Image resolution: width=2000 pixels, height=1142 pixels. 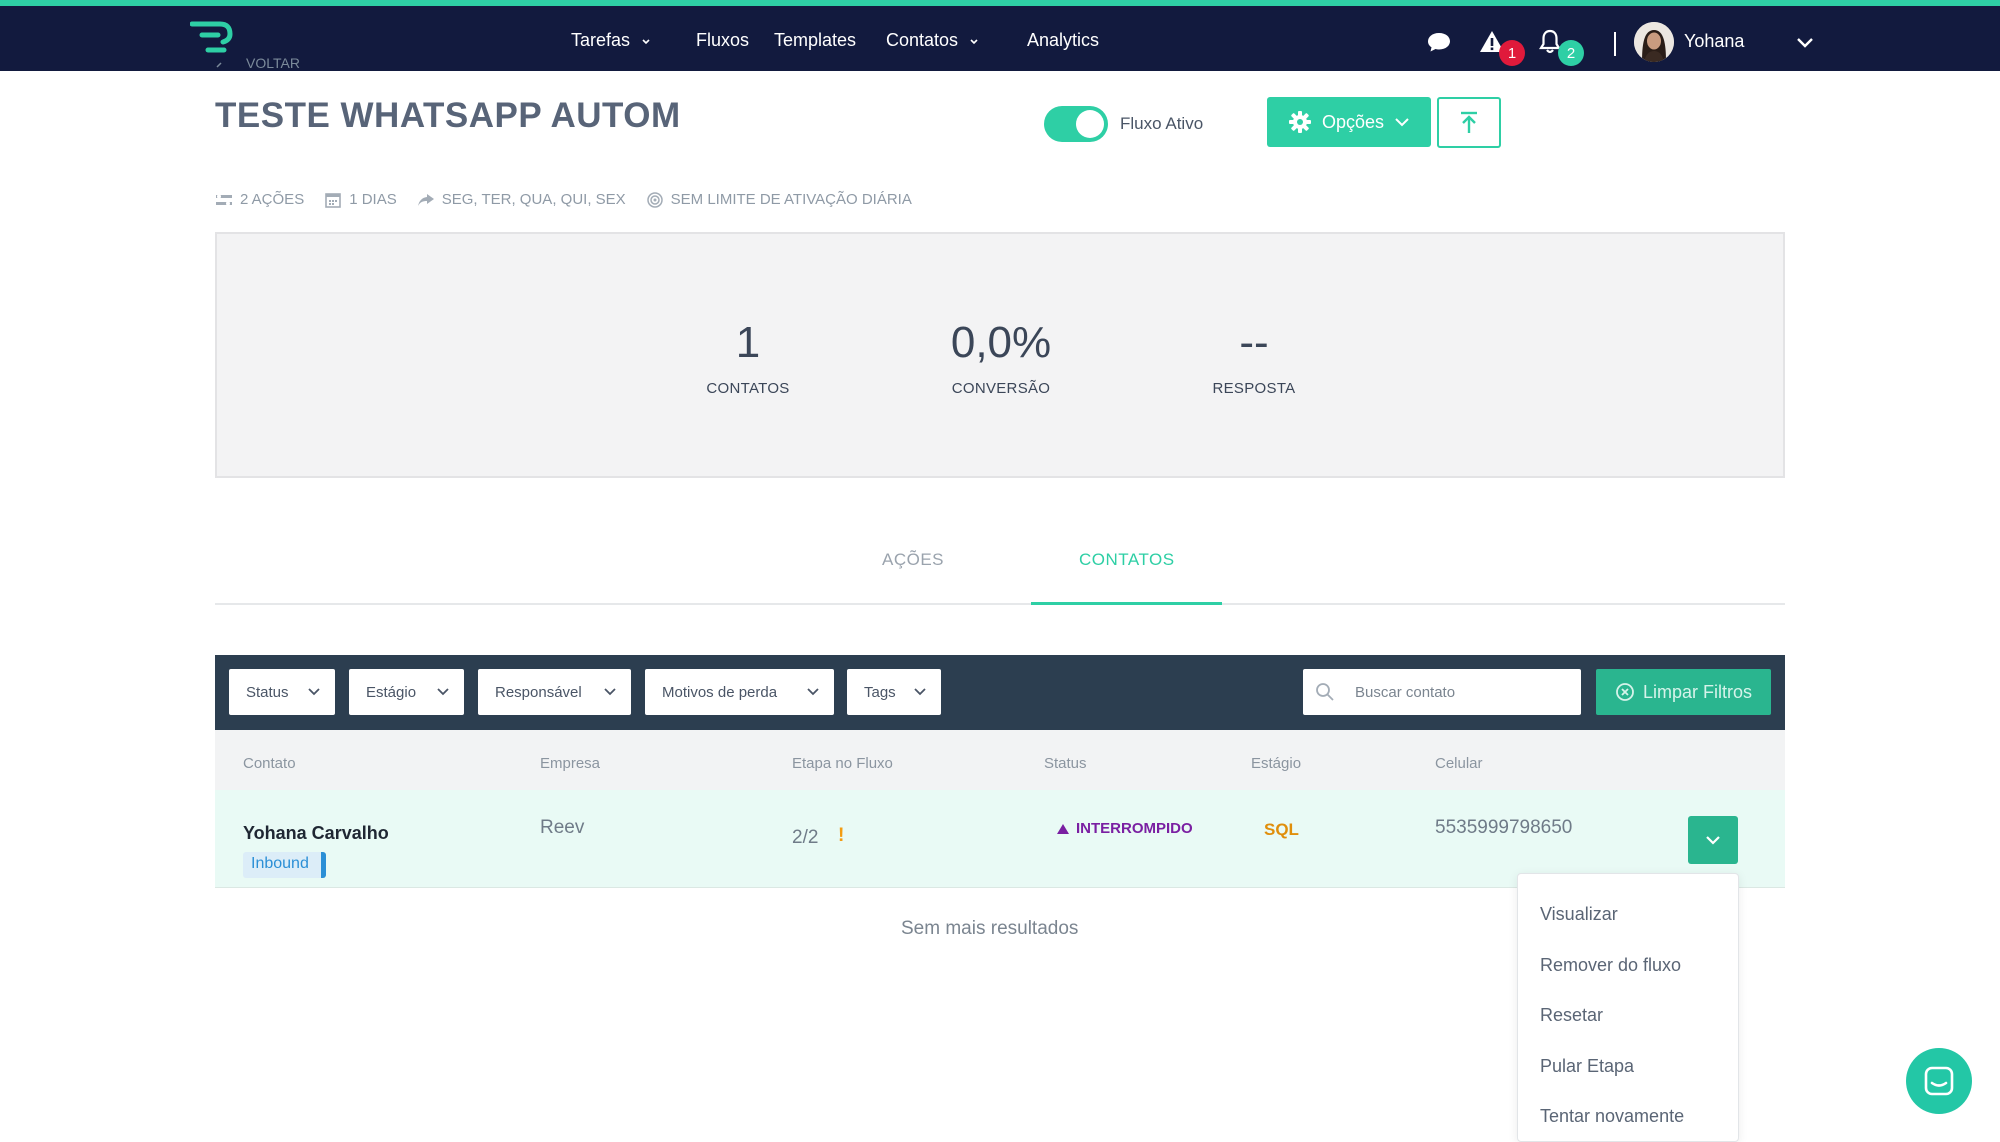 I want to click on close-circle-icon, so click(x=1625, y=692).